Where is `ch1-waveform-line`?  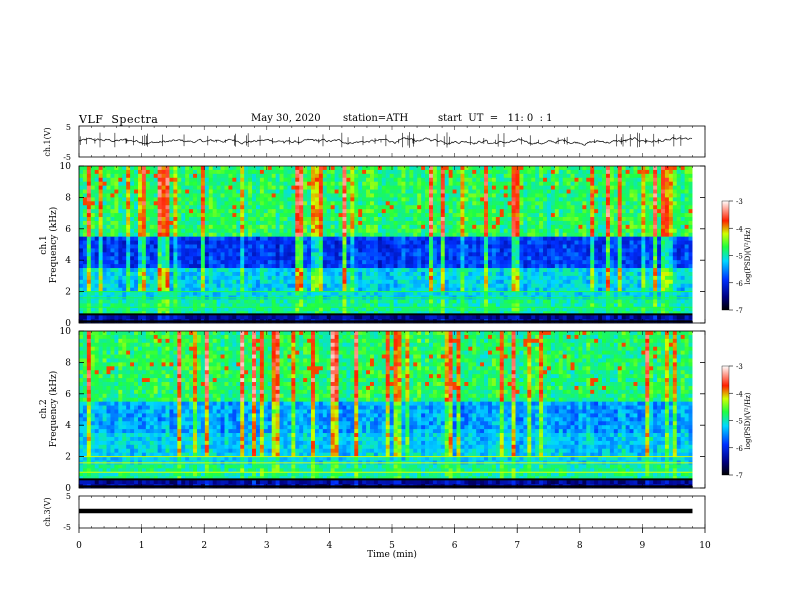 ch1-waveform-line is located at coordinates (385, 141).